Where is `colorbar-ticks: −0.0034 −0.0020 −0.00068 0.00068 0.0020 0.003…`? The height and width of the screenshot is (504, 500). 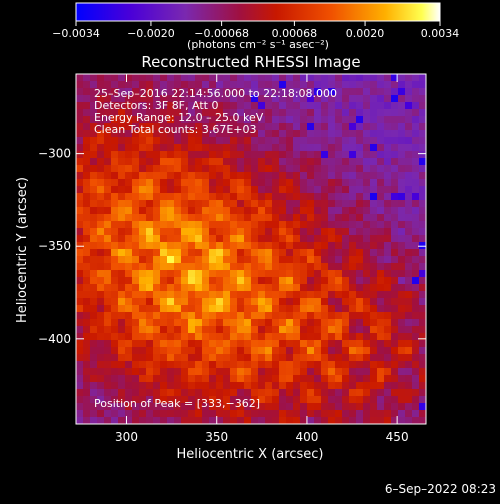
colorbar-ticks: −0.0034 −0.0020 −0.00068 0.00068 0.0020 0.003… is located at coordinates (255, 30).